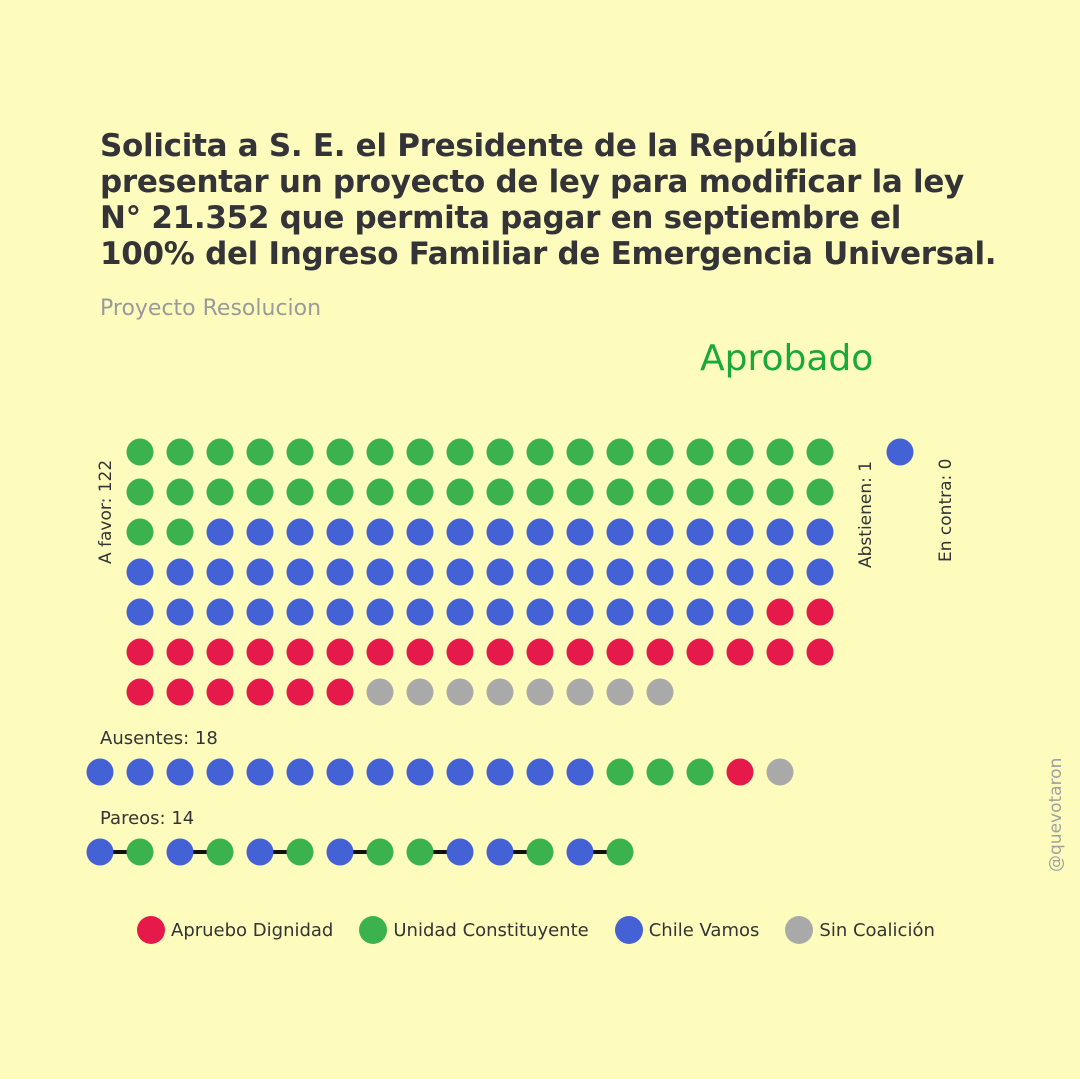  What do you see at coordinates (900, 452) in the screenshot?
I see `vote-dot-abstienen-chile-vamos` at bounding box center [900, 452].